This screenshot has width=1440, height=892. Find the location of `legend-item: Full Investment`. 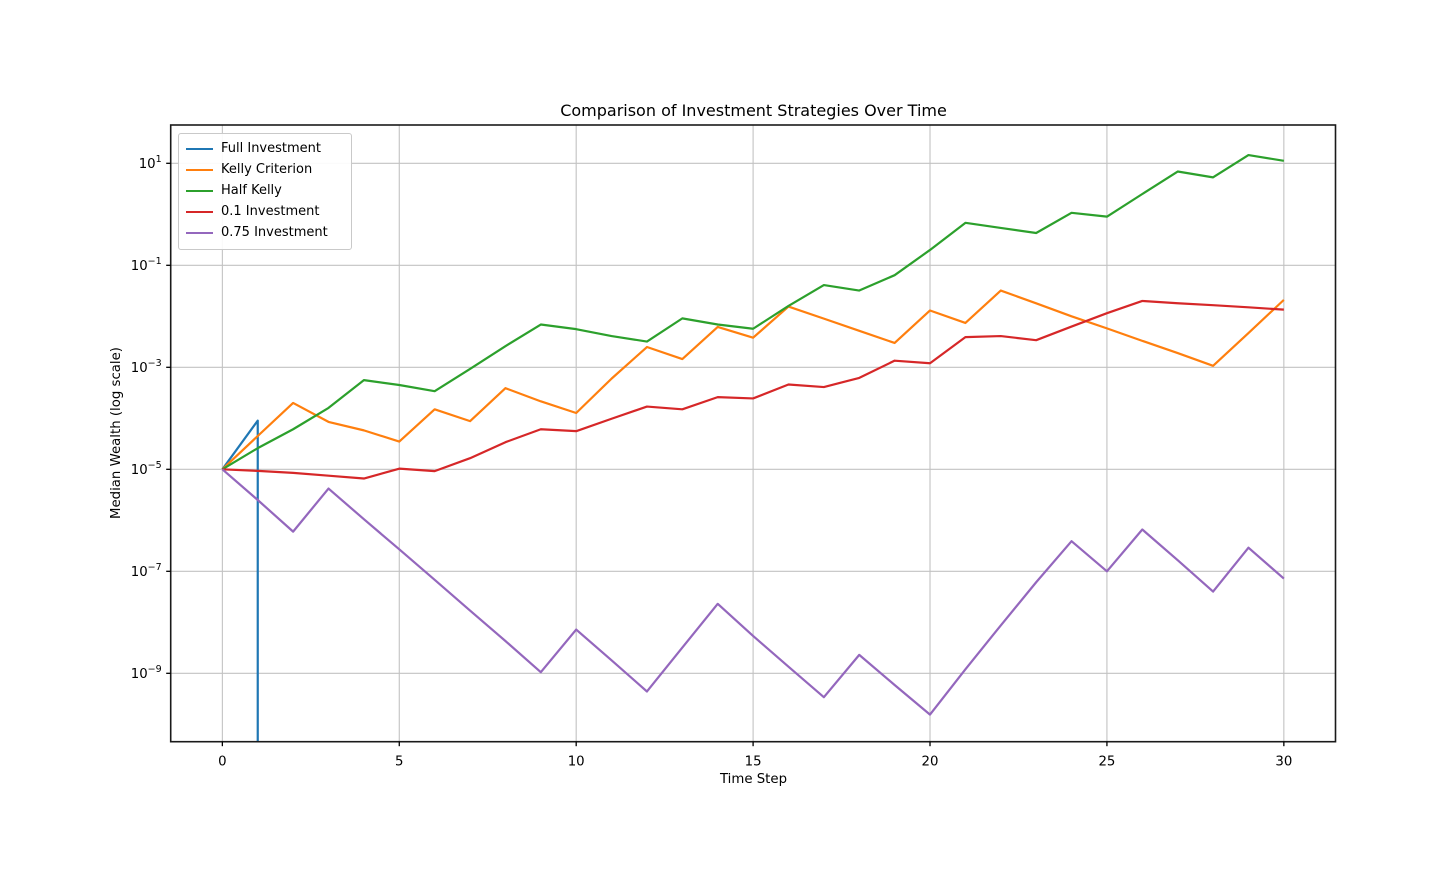

legend-item: Full Investment is located at coordinates (265, 148).